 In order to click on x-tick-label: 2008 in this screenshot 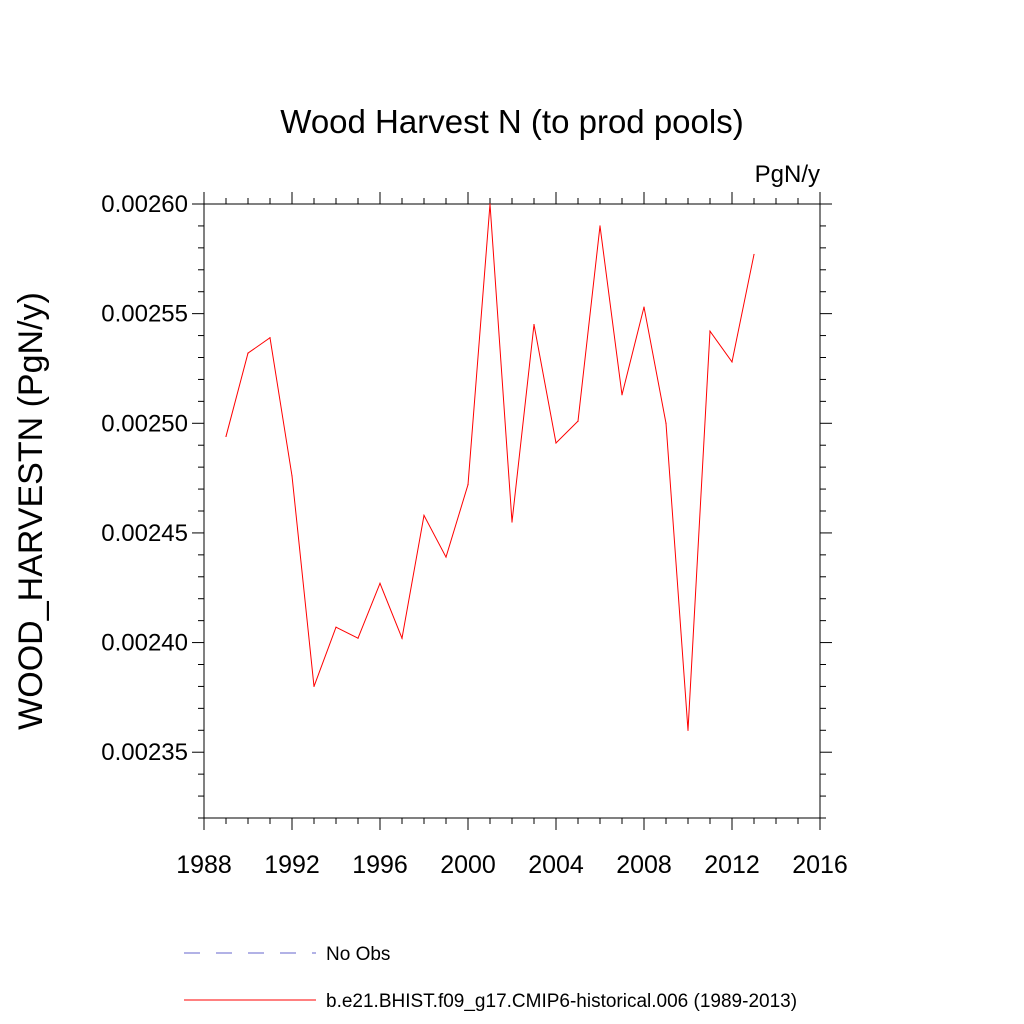, I will do `click(644, 865)`.